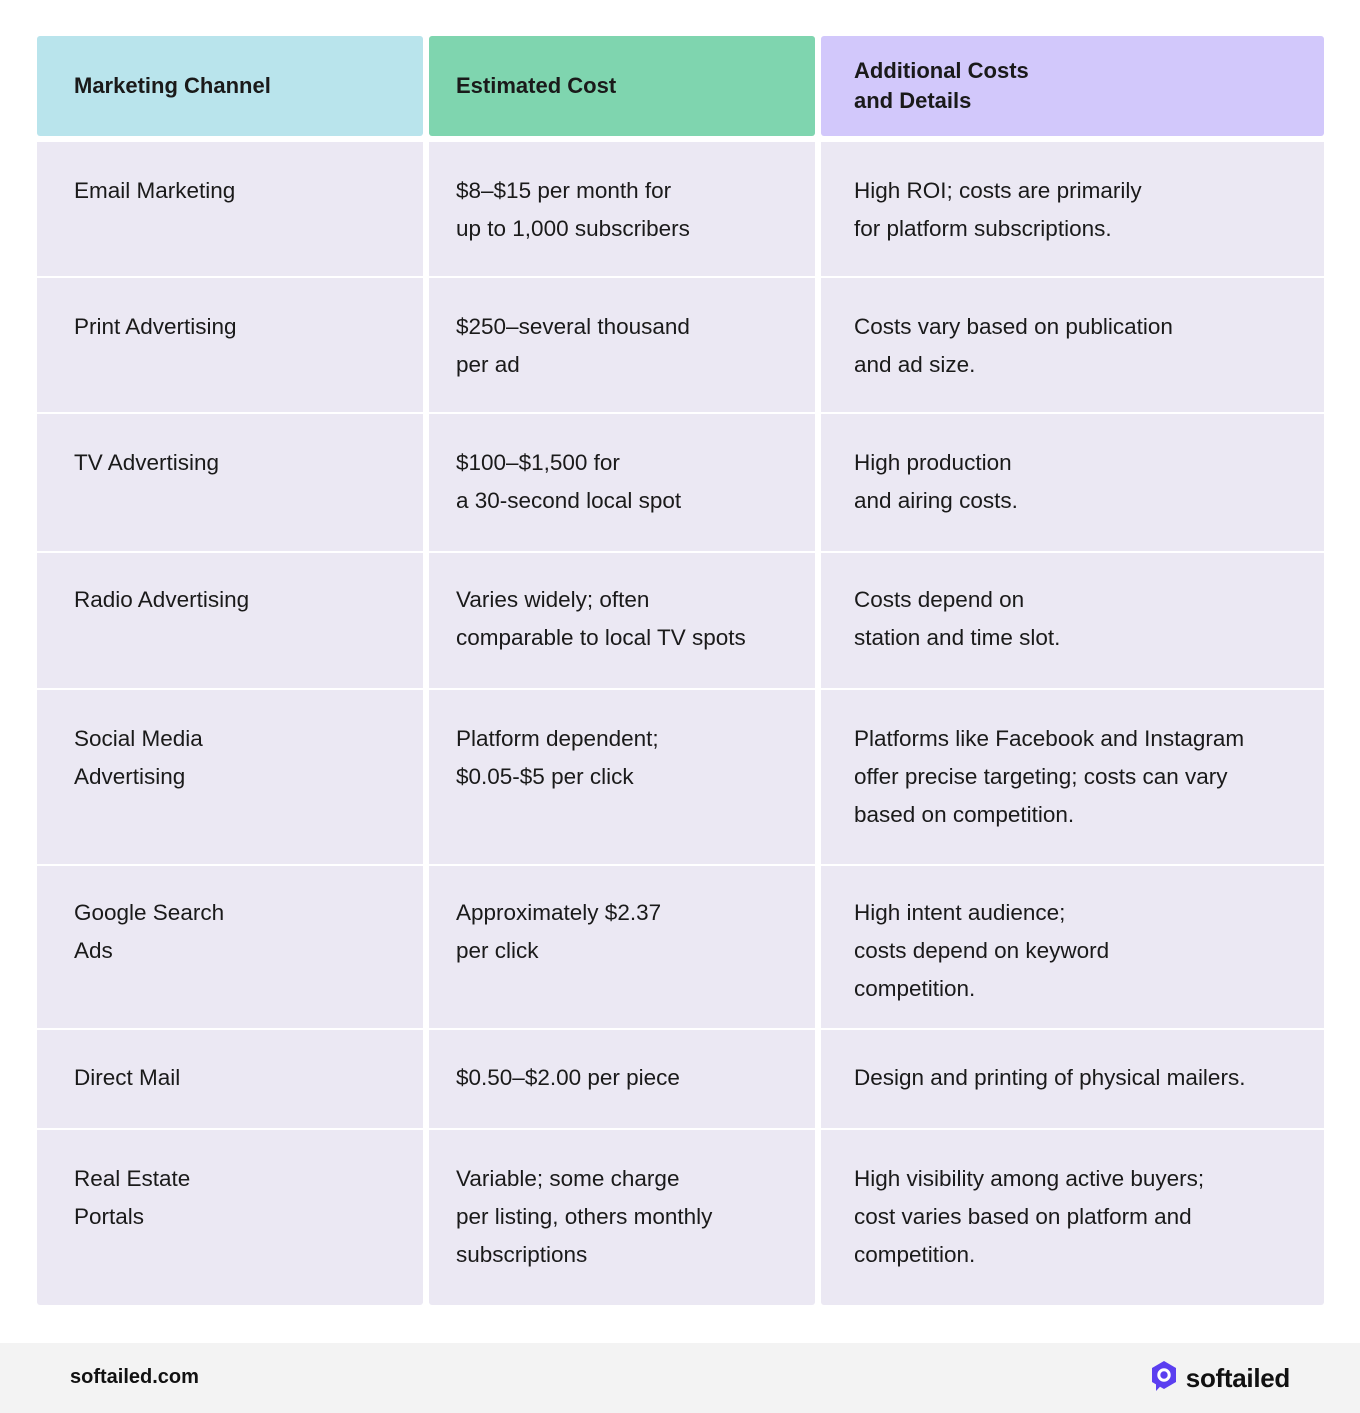  Describe the element at coordinates (230, 1217) in the screenshot. I see `table-cell-channel: Real Estate Portals` at that location.